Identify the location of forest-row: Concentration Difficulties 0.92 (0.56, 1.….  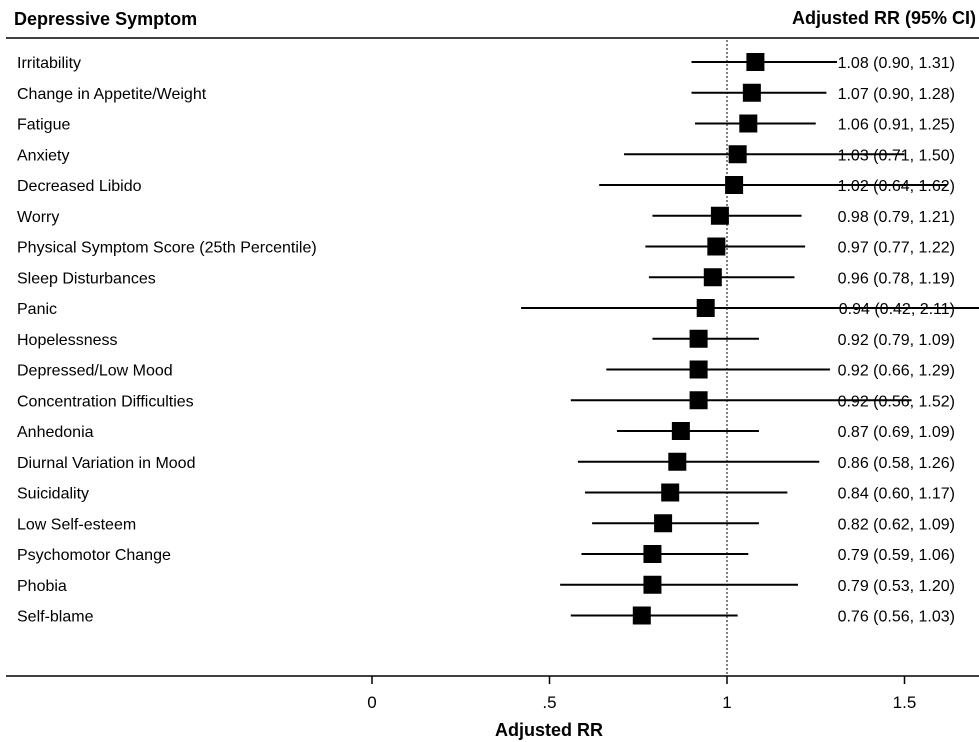
(486, 400).